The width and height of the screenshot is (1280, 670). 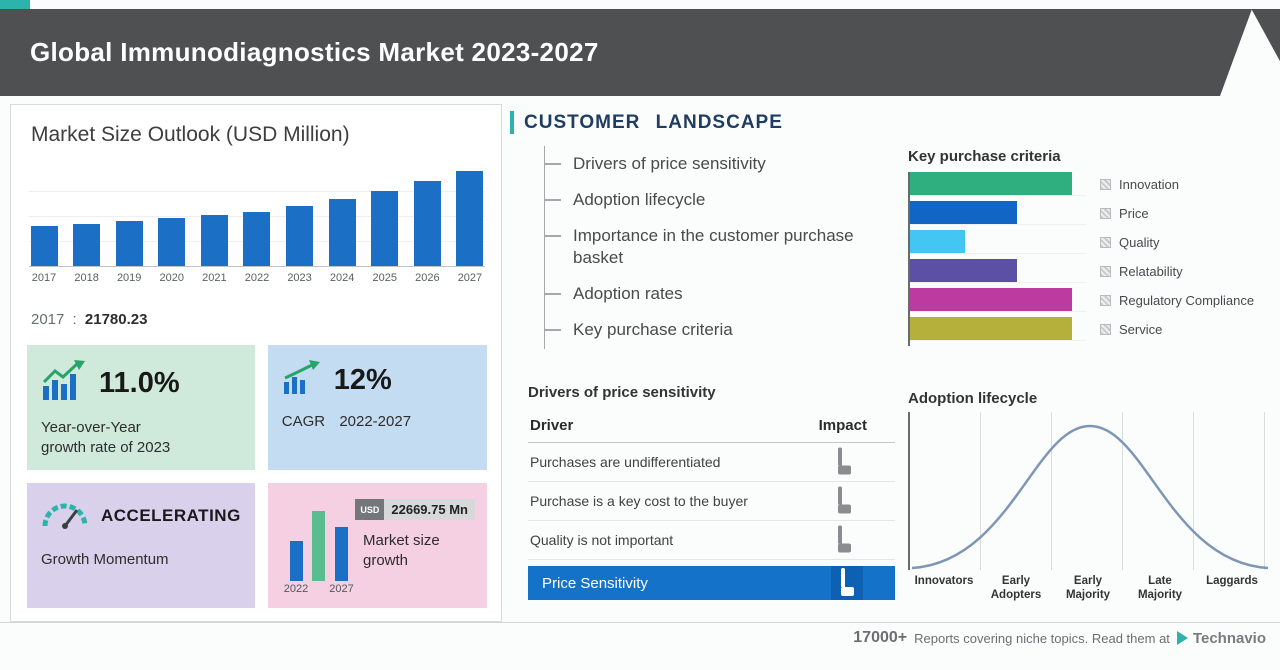 I want to click on kpc-legend-item: Price, so click(x=1185, y=213).